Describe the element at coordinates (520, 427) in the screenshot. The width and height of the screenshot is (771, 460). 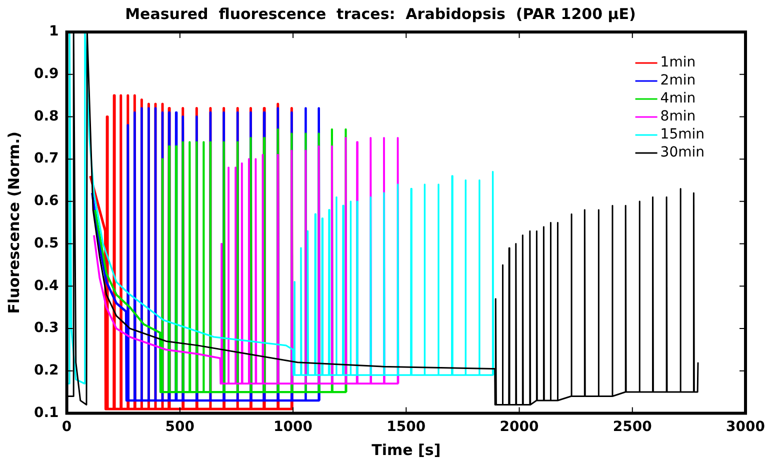
I see `x-tick-label: 2000` at that location.